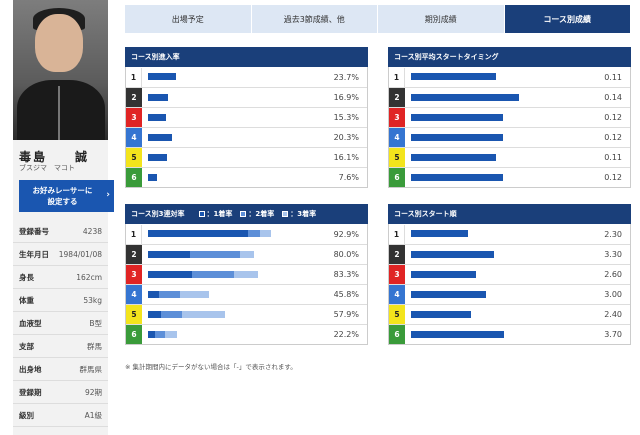 The height and width of the screenshot is (435, 640). What do you see at coordinates (60, 231) in the screenshot?
I see `profile-row: 登録番号 4238` at bounding box center [60, 231].